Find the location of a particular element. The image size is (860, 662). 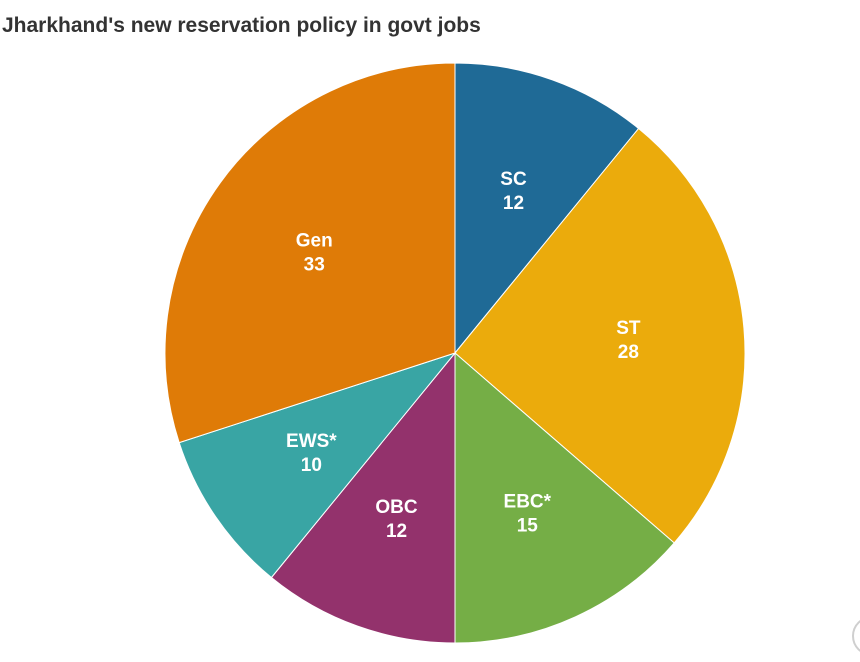

pie-slice-ews is located at coordinates (317, 465).